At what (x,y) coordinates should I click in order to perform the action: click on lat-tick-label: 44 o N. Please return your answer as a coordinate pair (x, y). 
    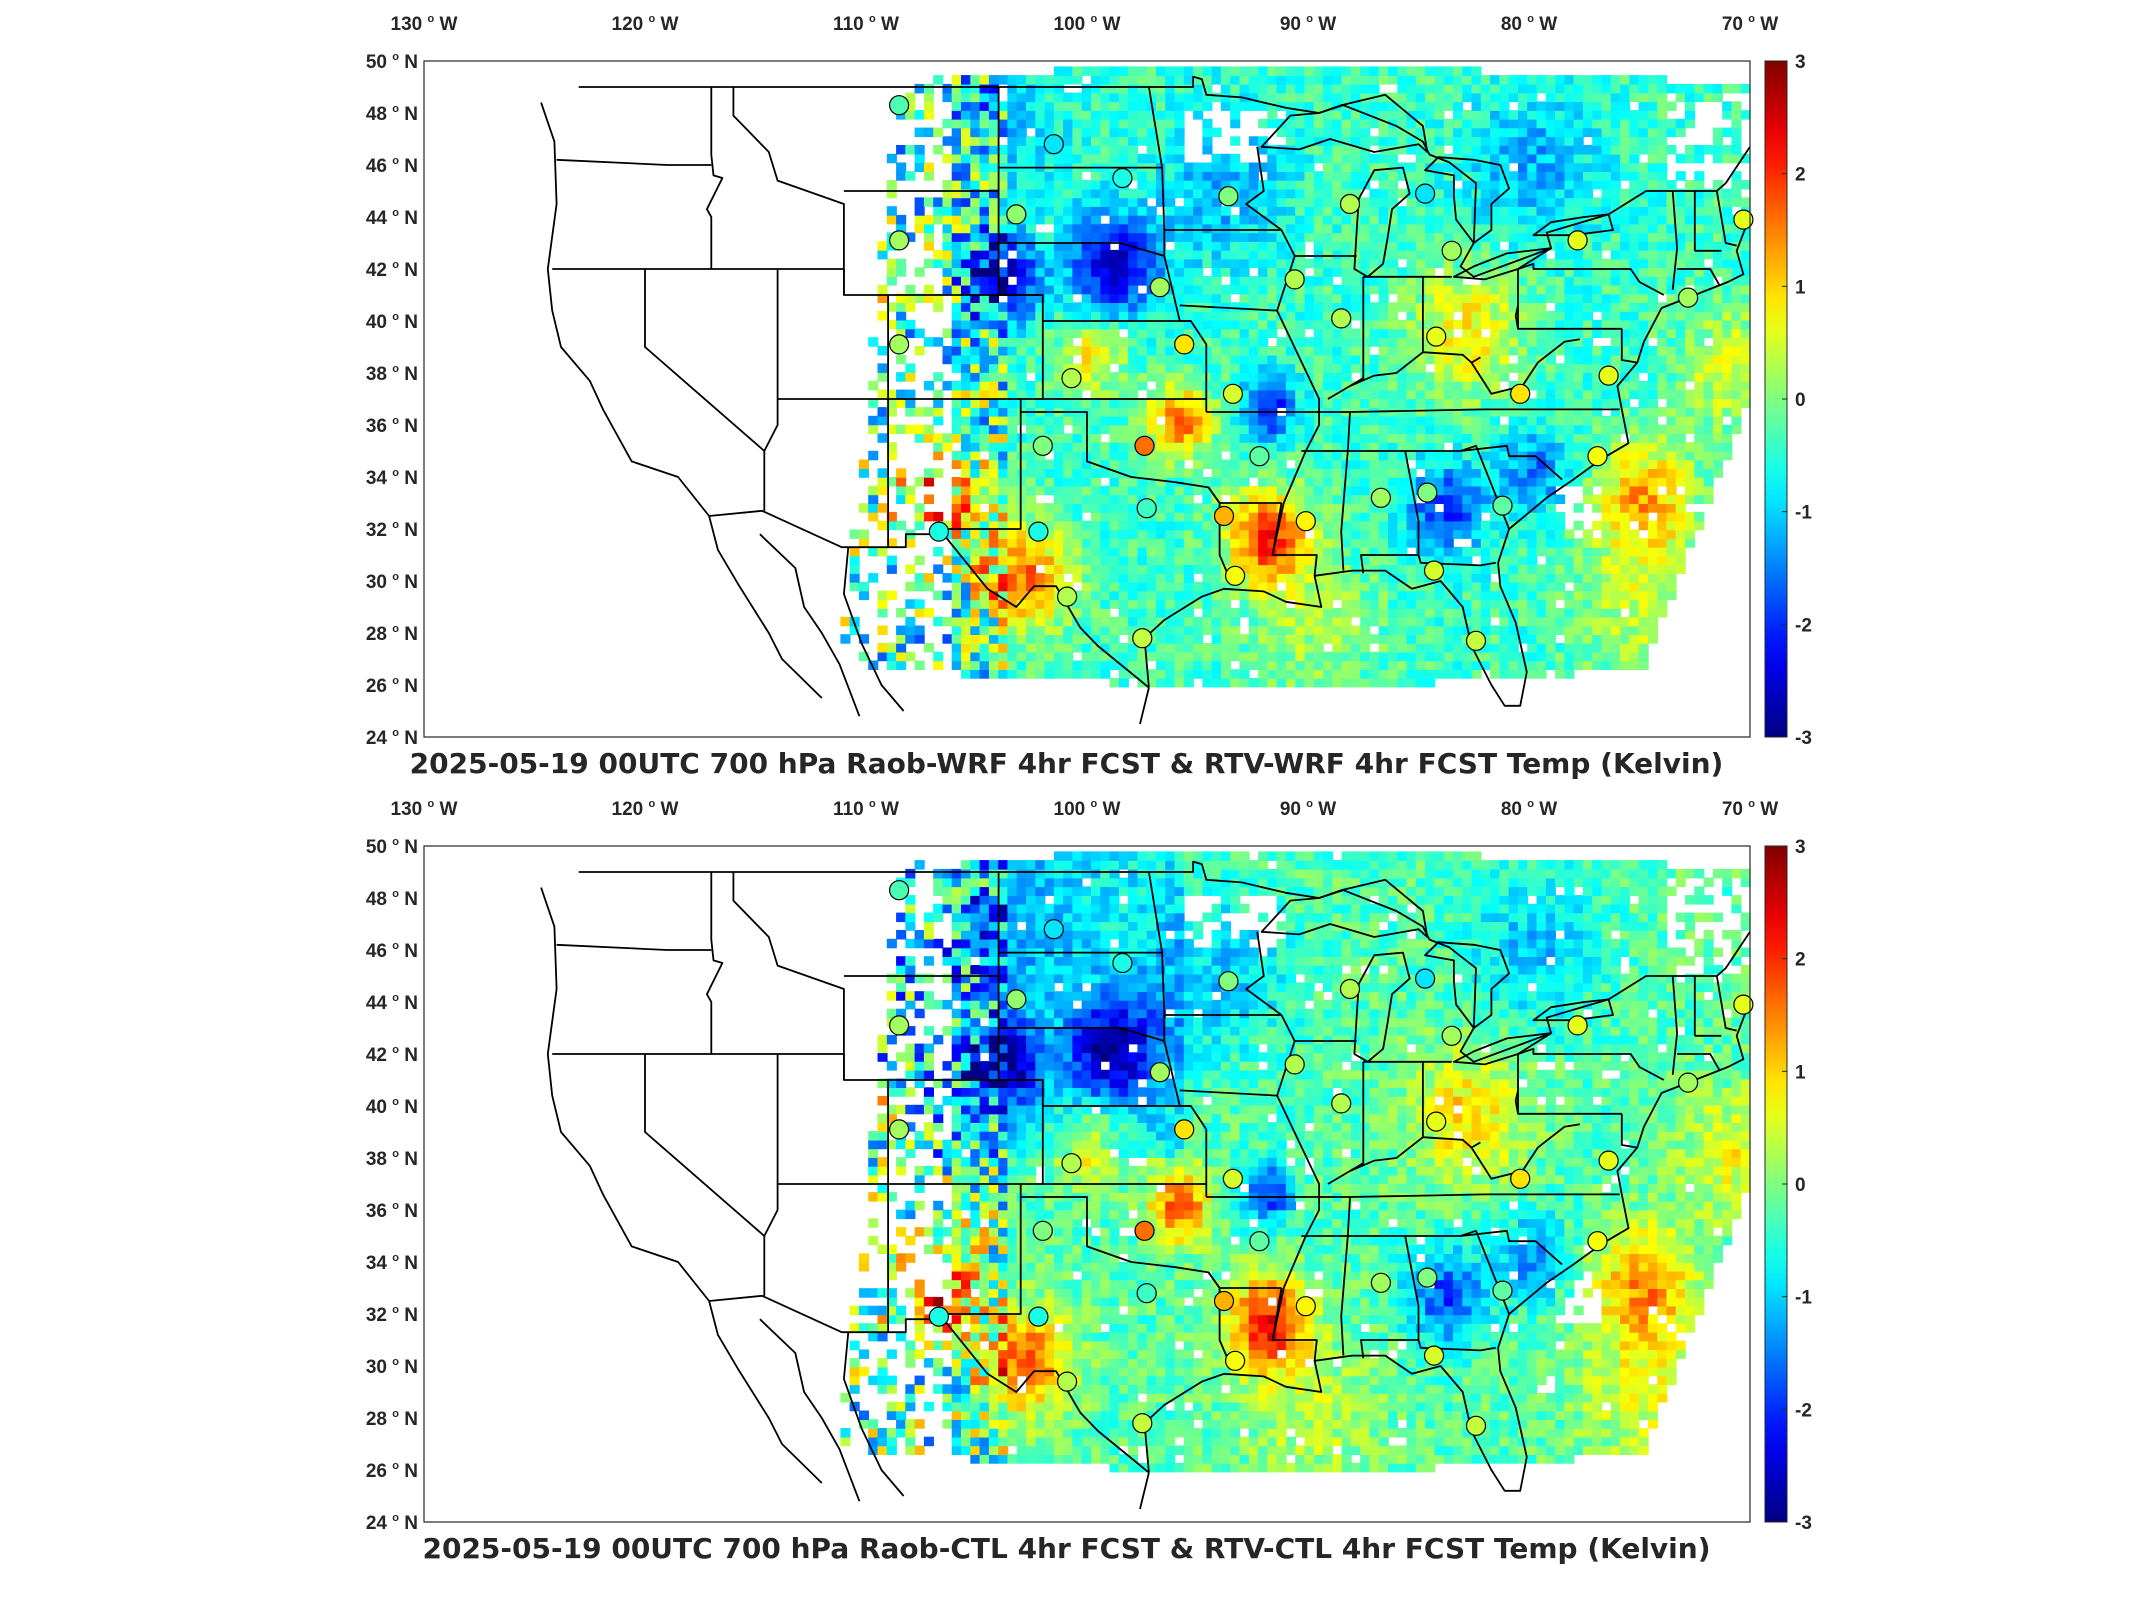
    Looking at the image, I should click on (392, 1003).